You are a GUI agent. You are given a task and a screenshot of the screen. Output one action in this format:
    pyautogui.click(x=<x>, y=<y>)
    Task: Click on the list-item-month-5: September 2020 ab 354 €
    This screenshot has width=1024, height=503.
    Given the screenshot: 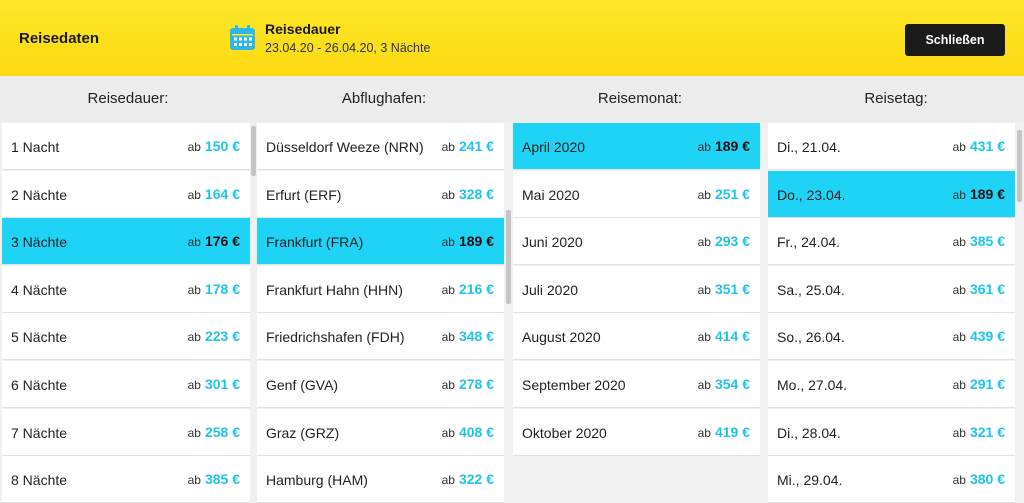 What is the action you would take?
    pyautogui.click(x=636, y=384)
    